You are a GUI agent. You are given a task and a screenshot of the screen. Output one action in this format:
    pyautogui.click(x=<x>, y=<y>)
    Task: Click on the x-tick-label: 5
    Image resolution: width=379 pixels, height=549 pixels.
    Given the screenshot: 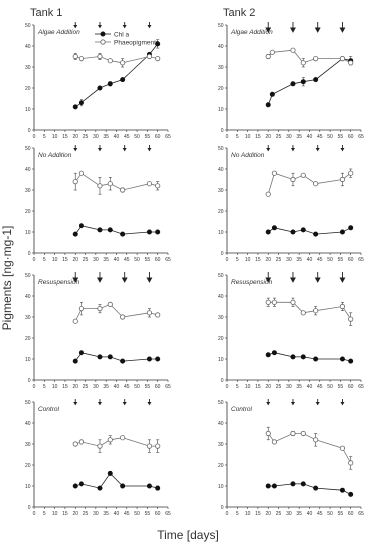 What is the action you would take?
    pyautogui.click(x=237, y=514)
    